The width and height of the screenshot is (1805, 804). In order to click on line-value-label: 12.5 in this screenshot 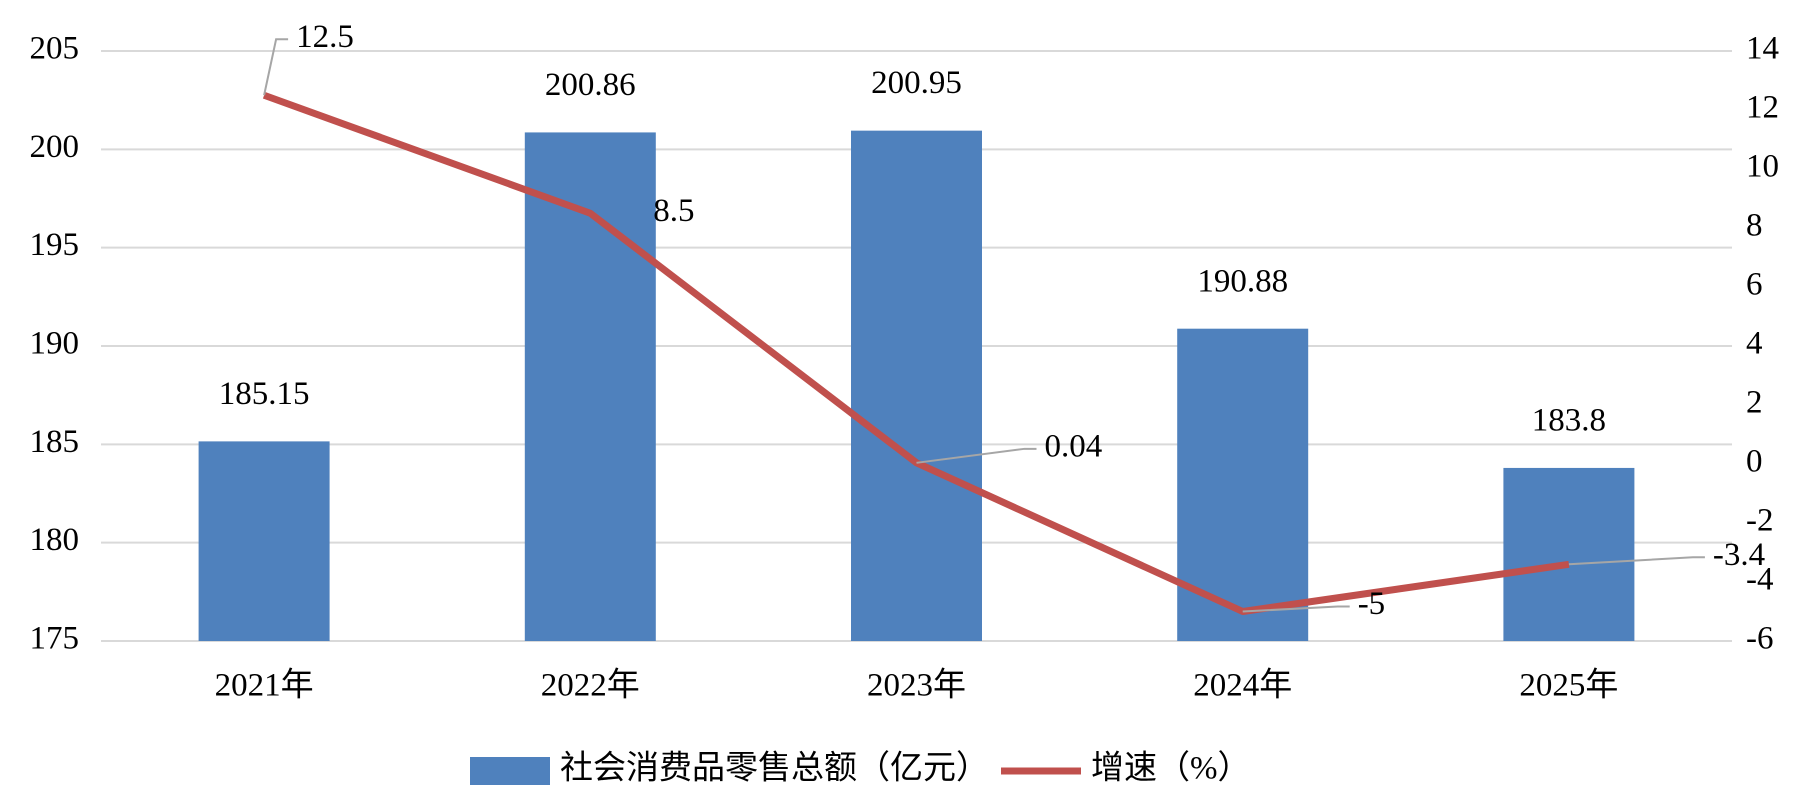, I will do `click(325, 37)`.